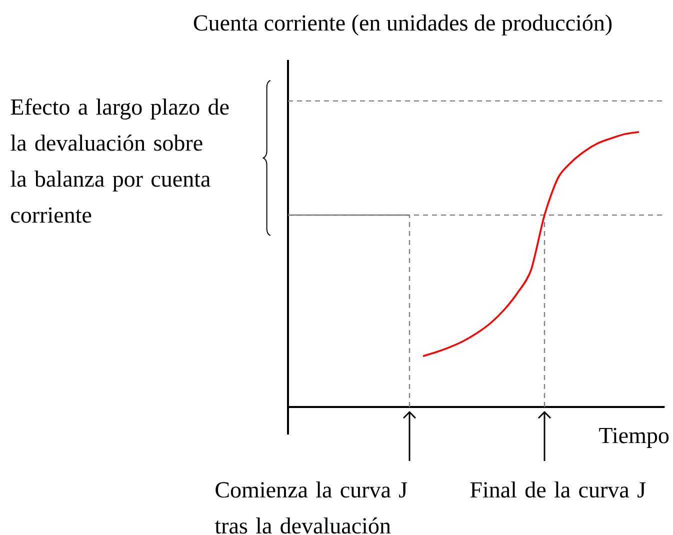  I want to click on text: Efecto a largo plazo de la devaluación sobre la balanza por cuenta corriente, so click(119, 160).